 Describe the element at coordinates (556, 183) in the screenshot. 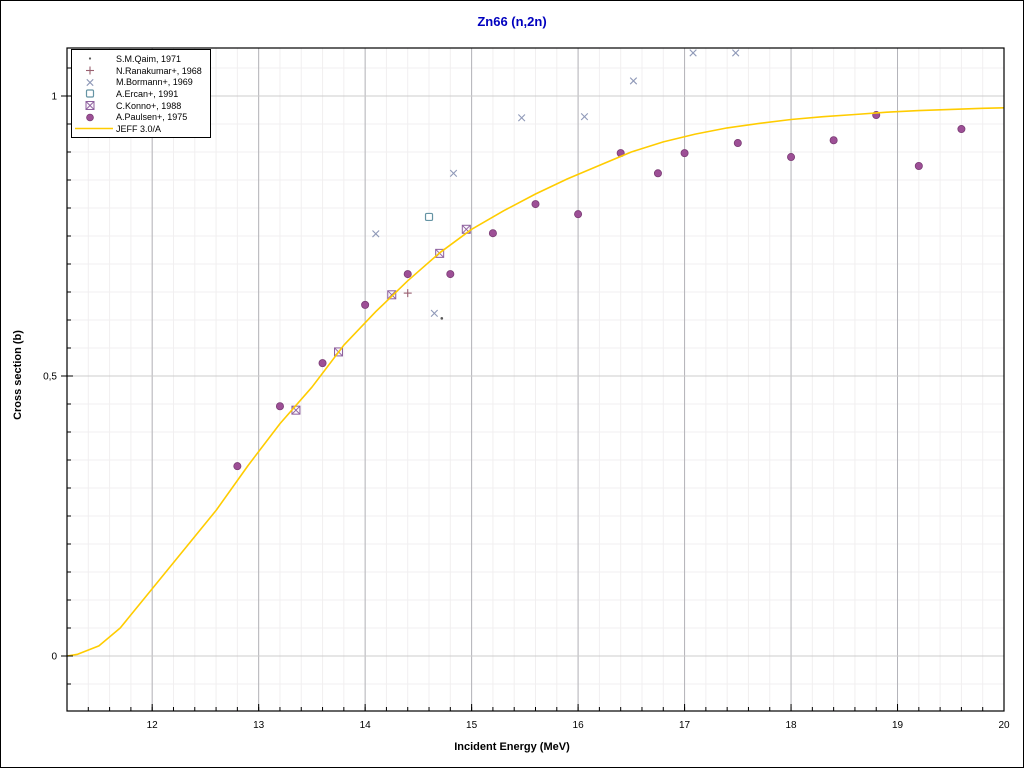

I see `series-m-bormann-1969` at that location.